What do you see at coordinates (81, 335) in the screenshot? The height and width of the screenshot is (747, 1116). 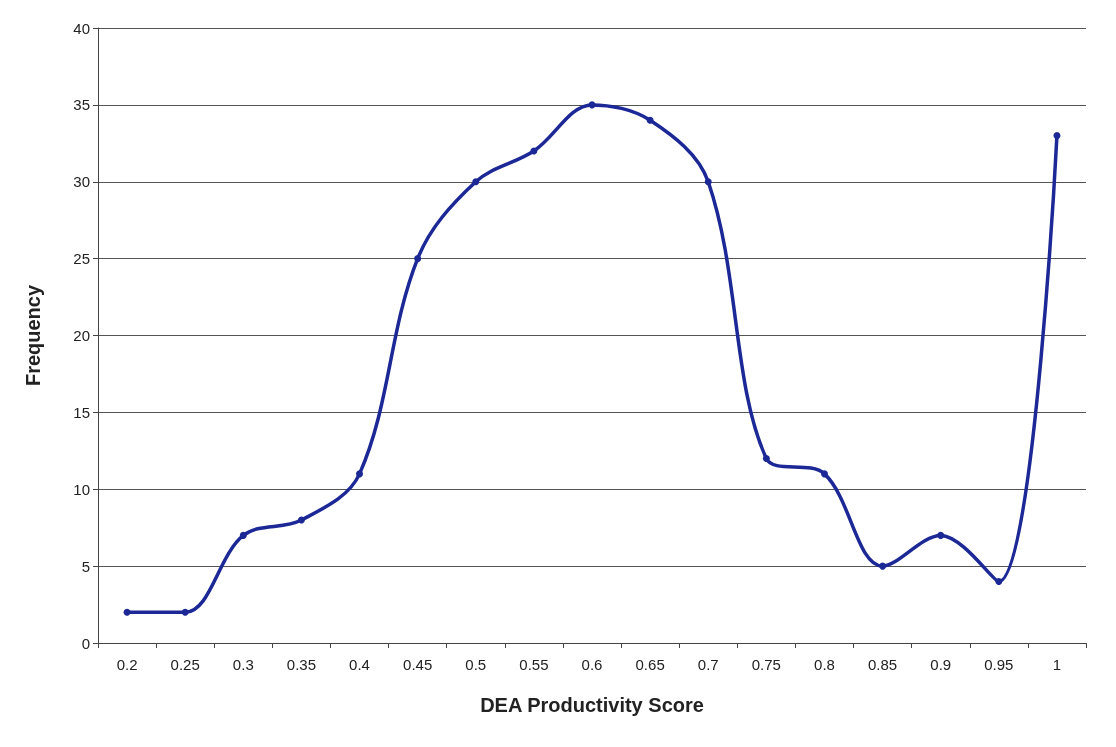 I see `y-tick-label: 20` at bounding box center [81, 335].